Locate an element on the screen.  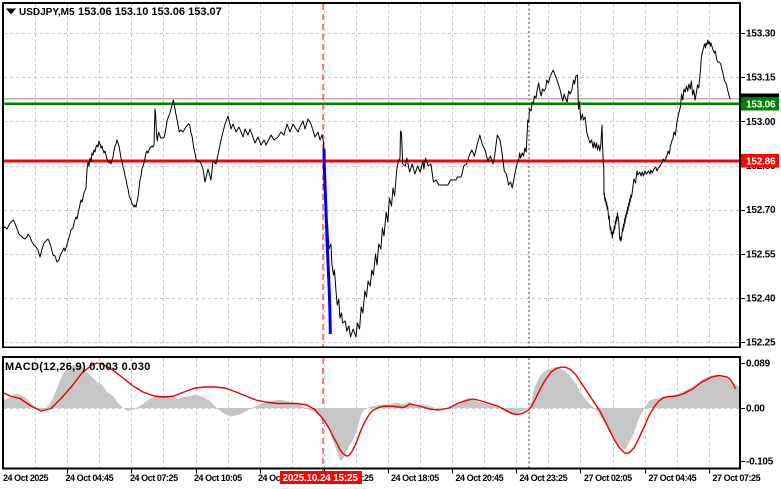
svg-text: 27 Oct 04:45 is located at coordinates (673, 478).